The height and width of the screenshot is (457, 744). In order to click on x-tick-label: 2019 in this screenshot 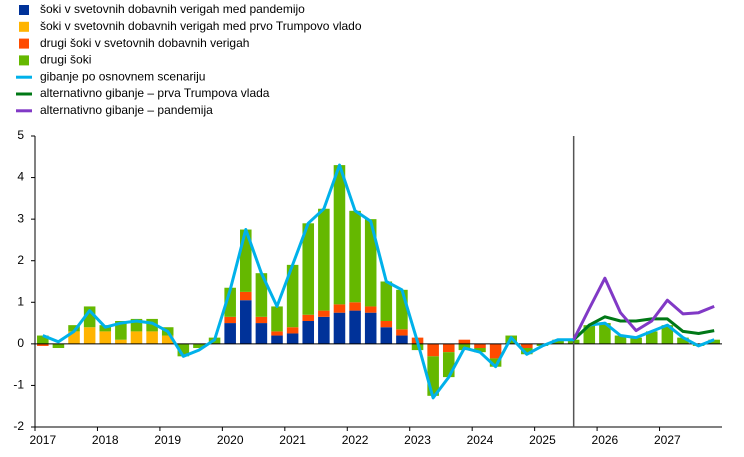, I will do `click(167, 440)`.